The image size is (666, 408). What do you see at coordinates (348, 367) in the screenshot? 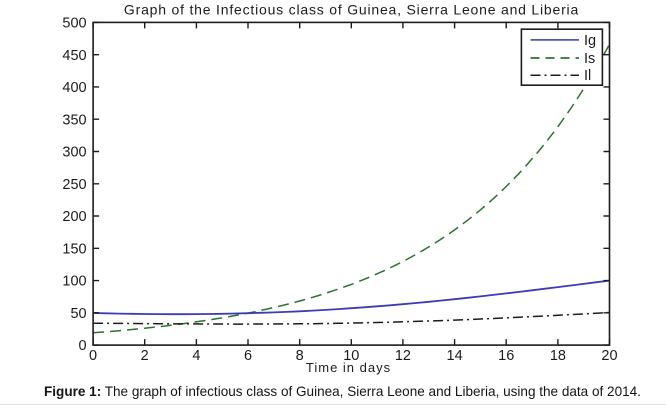
I see `svg-text: Time in days` at bounding box center [348, 367].